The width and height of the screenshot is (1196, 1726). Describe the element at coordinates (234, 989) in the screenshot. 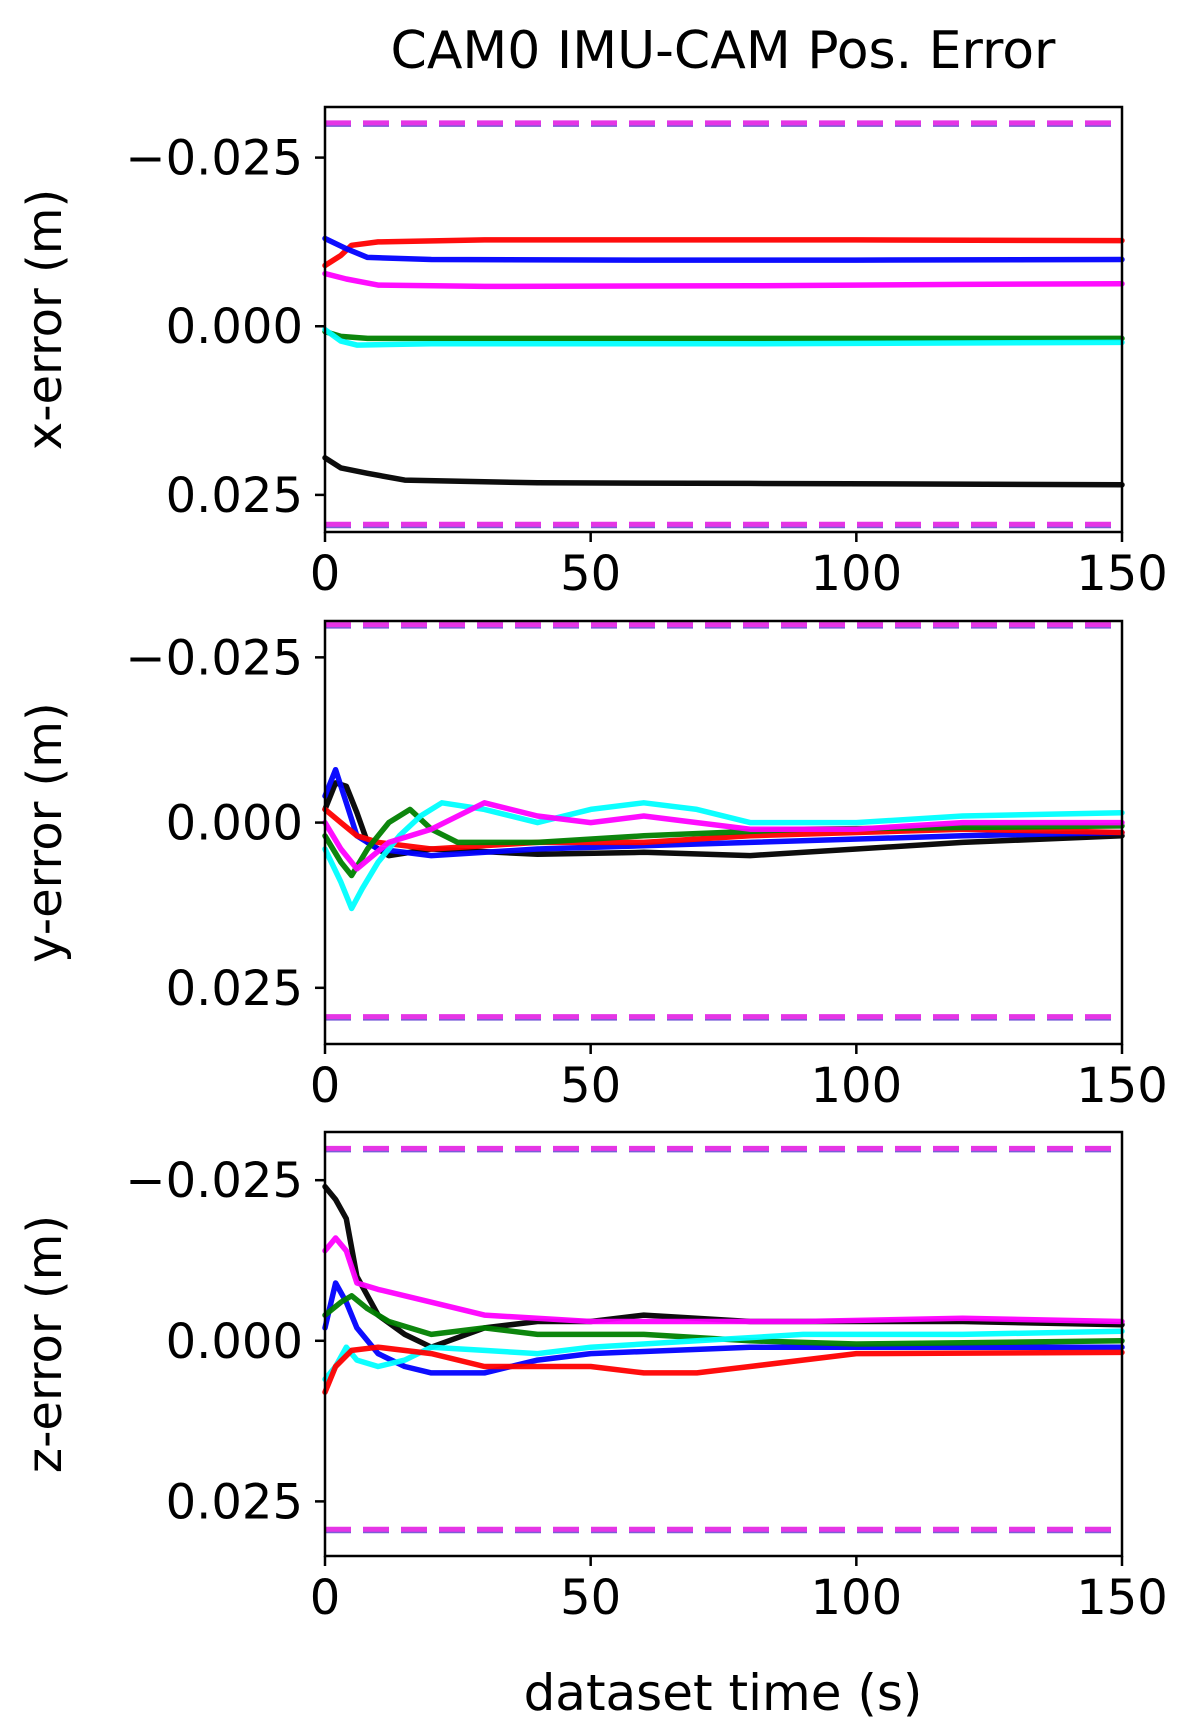

I see `y-error-ytick-label: 0.025` at that location.